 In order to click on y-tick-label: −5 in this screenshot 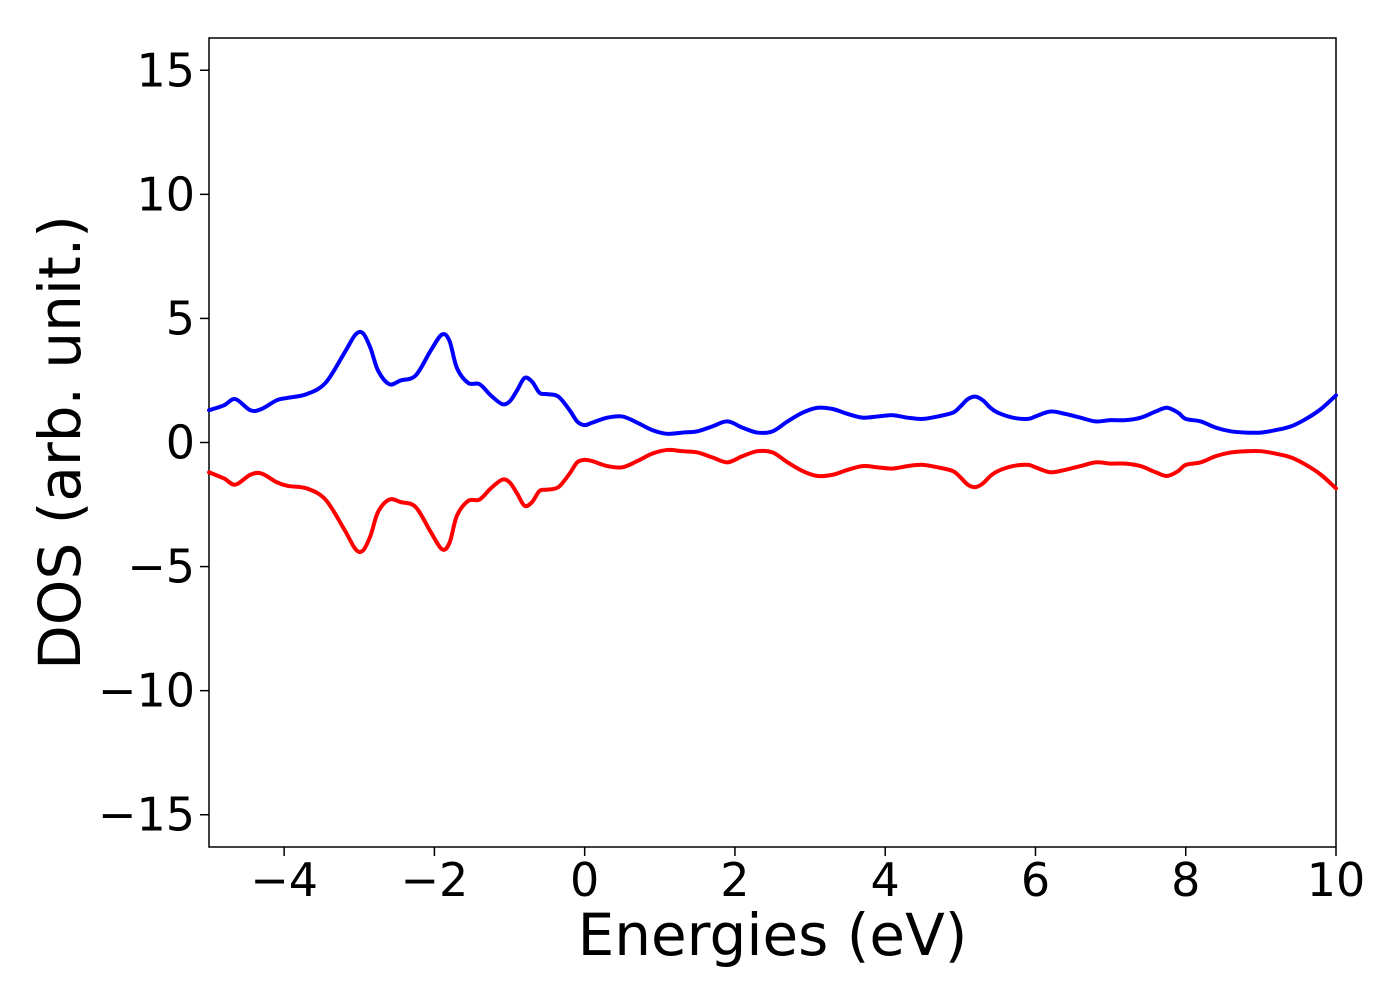, I will do `click(161, 567)`.